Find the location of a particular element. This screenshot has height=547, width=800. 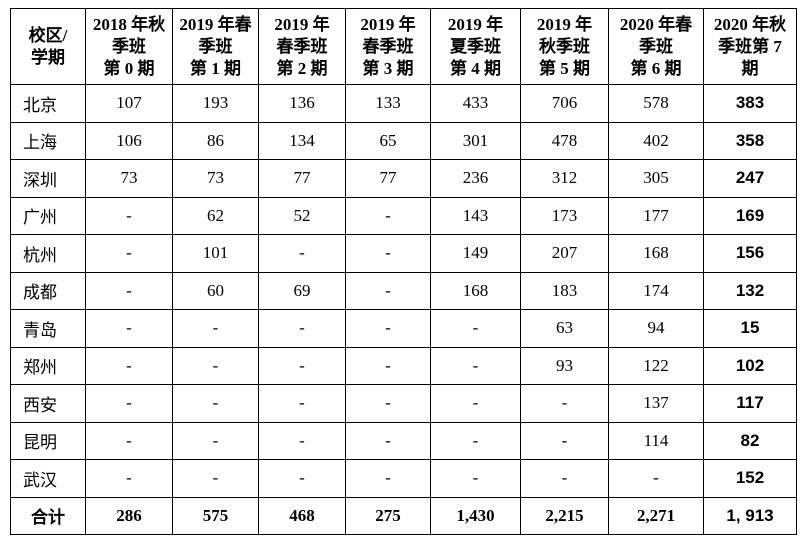

data-row: 广州 -62 52-143 173 177 169 is located at coordinates (403, 215).